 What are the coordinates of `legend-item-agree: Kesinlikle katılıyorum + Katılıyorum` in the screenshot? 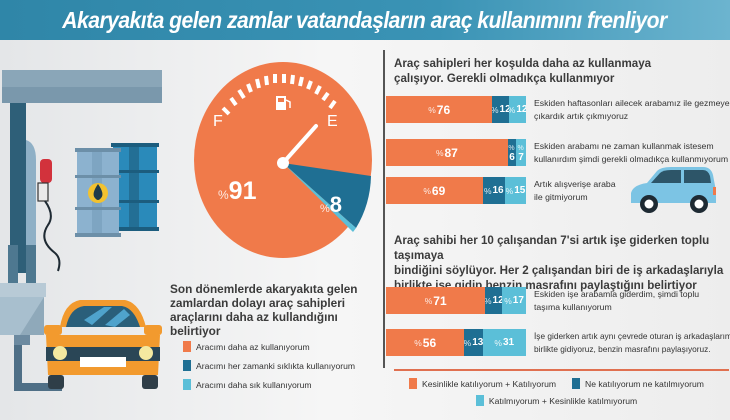 It's located at (482, 383).